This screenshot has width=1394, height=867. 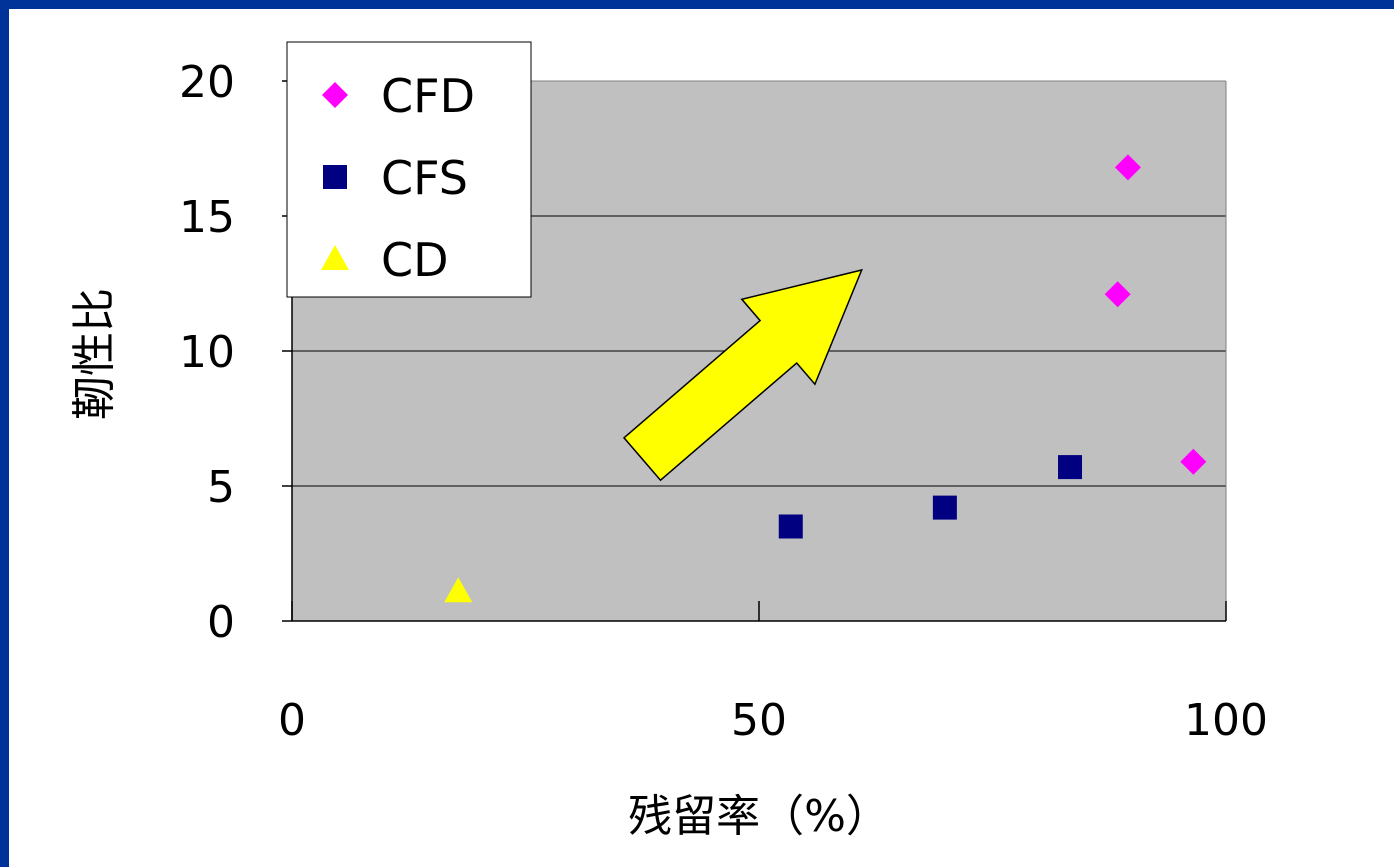 I want to click on legend: CFD CFS CD, so click(x=409, y=169).